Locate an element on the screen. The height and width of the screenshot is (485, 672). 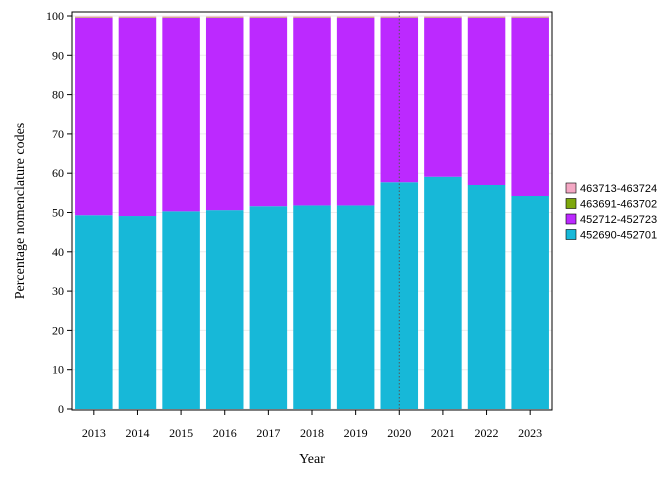
x-tick-label: 2023 is located at coordinates (530, 433).